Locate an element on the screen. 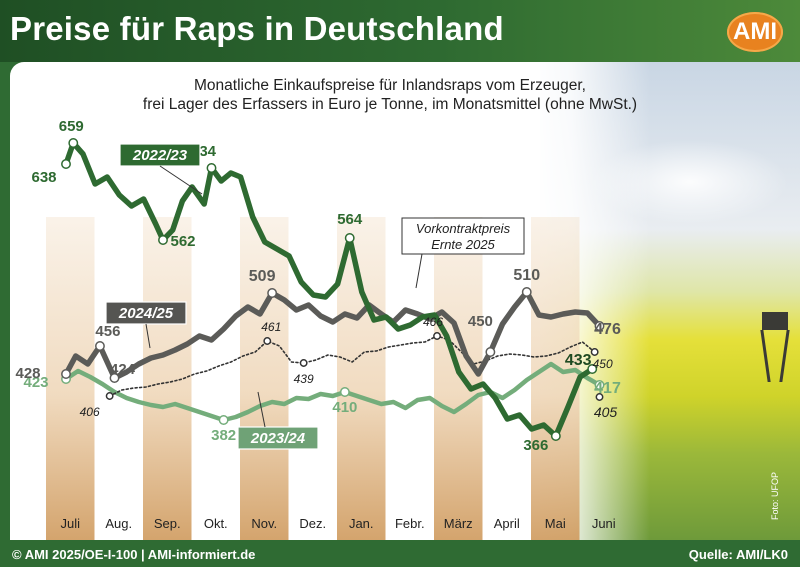  data-label: 406 is located at coordinates (90, 412).